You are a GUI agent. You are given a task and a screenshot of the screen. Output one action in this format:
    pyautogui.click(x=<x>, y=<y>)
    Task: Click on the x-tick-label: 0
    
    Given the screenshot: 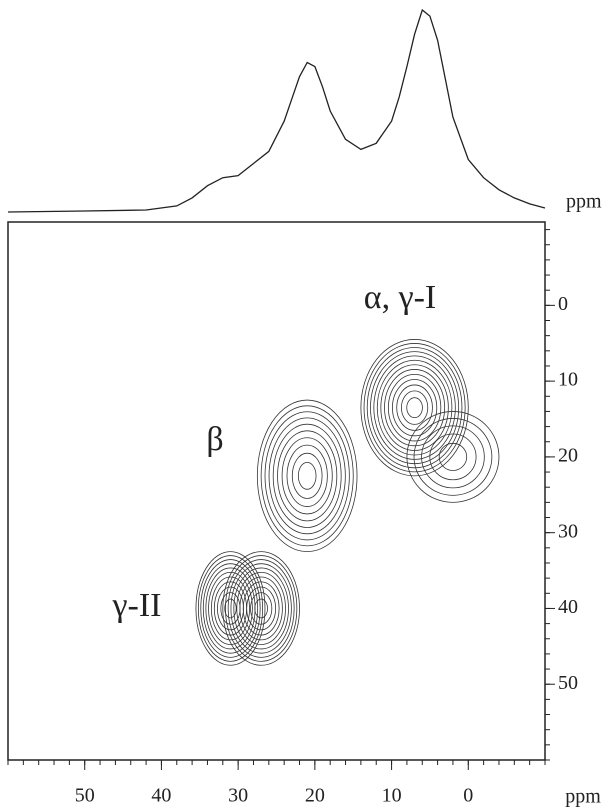 What is the action you would take?
    pyautogui.click(x=468, y=796)
    